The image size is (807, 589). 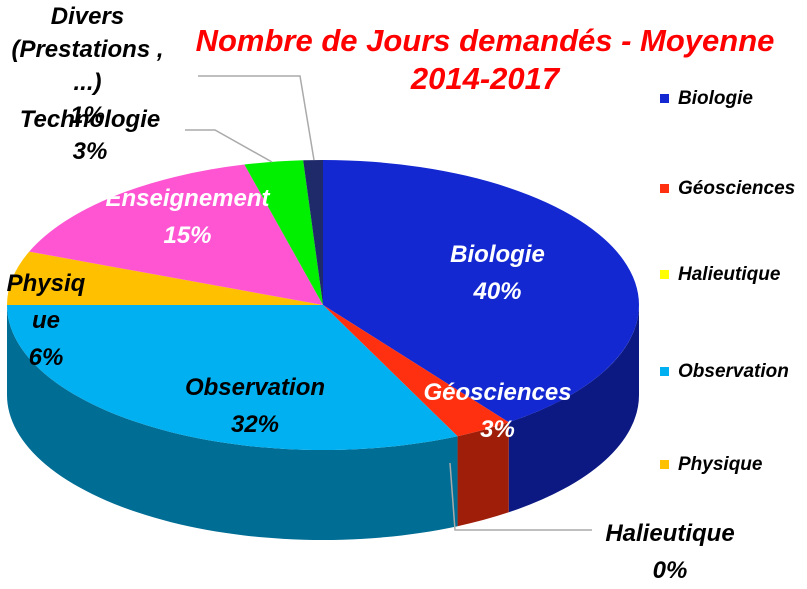 I want to click on data-label-value: 40%, so click(x=497, y=291).